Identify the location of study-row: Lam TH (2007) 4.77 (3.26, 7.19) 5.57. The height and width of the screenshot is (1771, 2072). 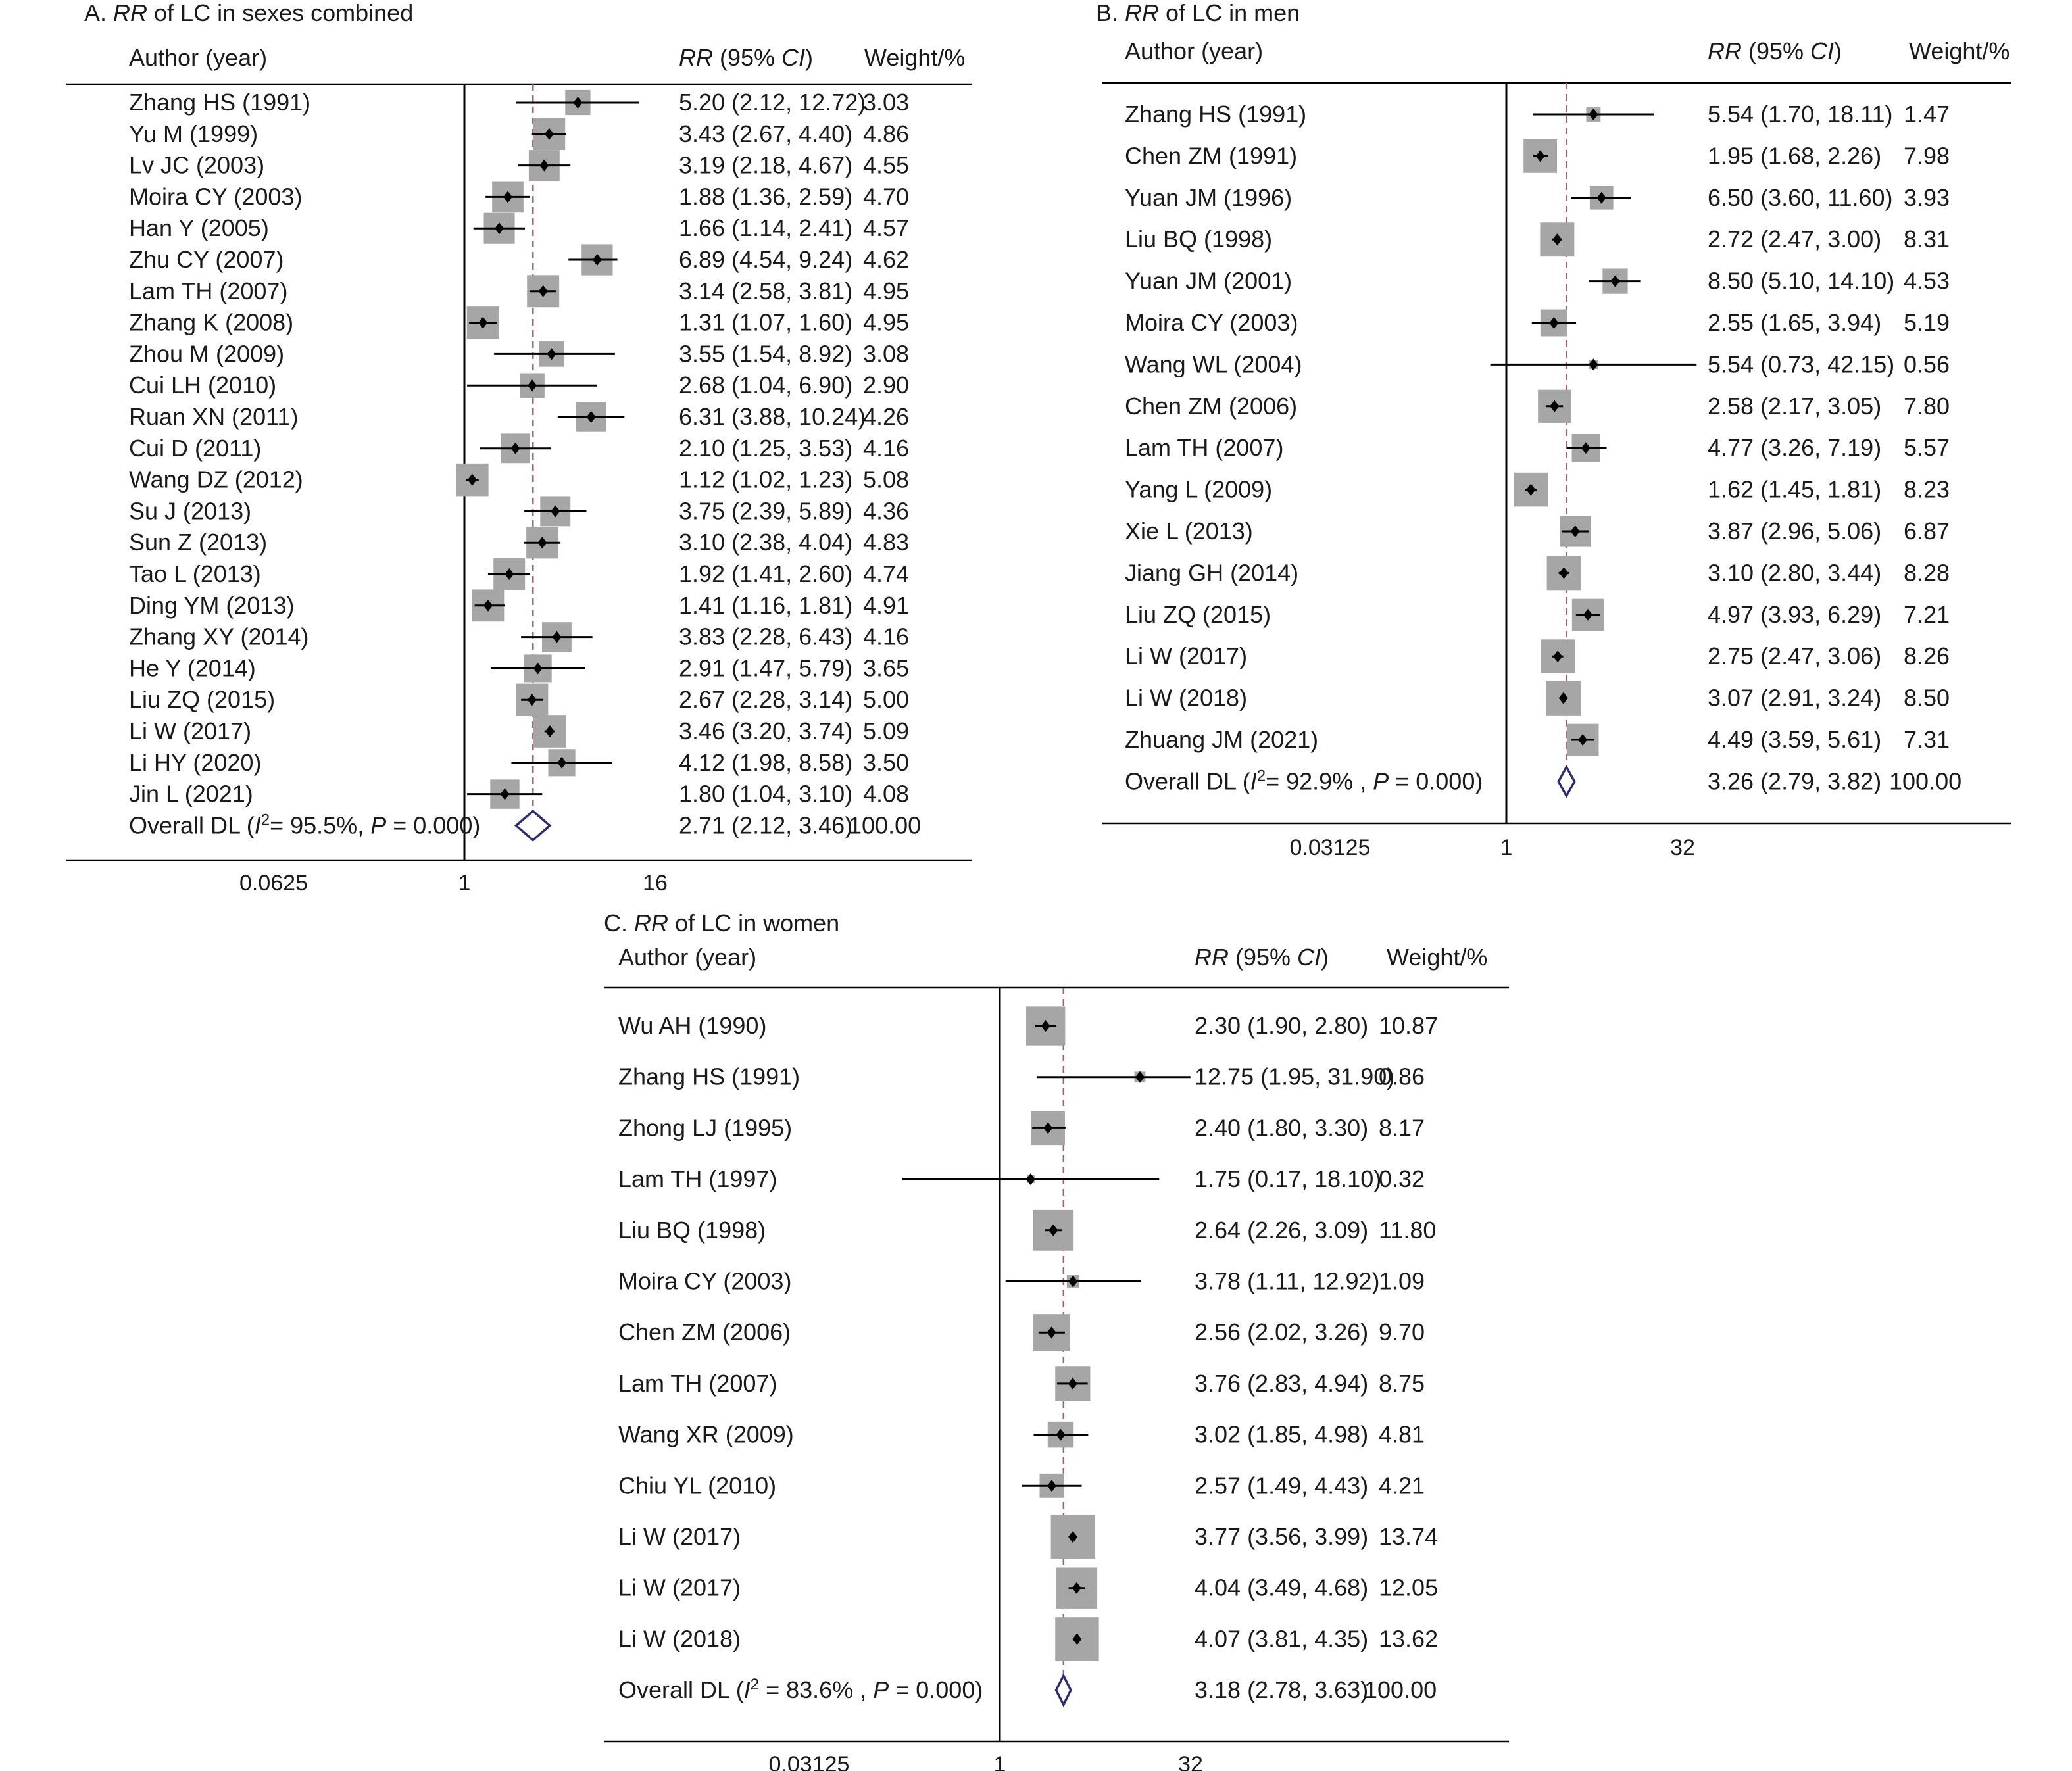
(1537, 447).